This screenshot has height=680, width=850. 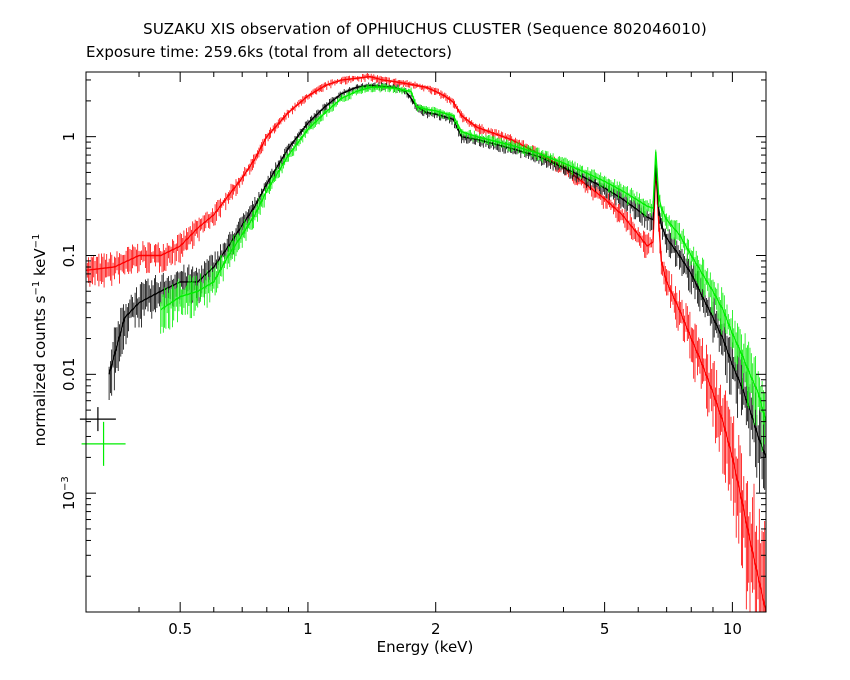 I want to click on x-axis-label: Energy (keV), so click(x=425, y=647).